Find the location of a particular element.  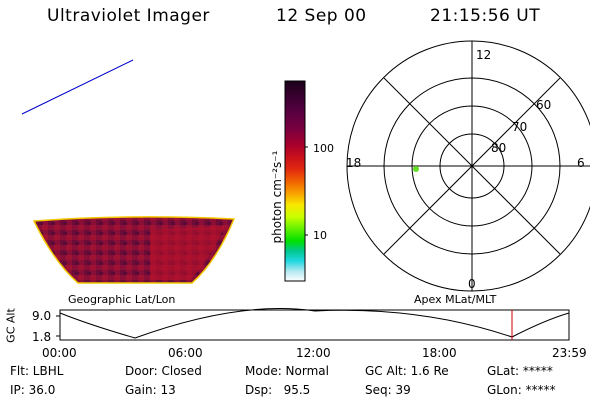

gc-alt-status: GC Alt: 1.6 Re is located at coordinates (407, 371).